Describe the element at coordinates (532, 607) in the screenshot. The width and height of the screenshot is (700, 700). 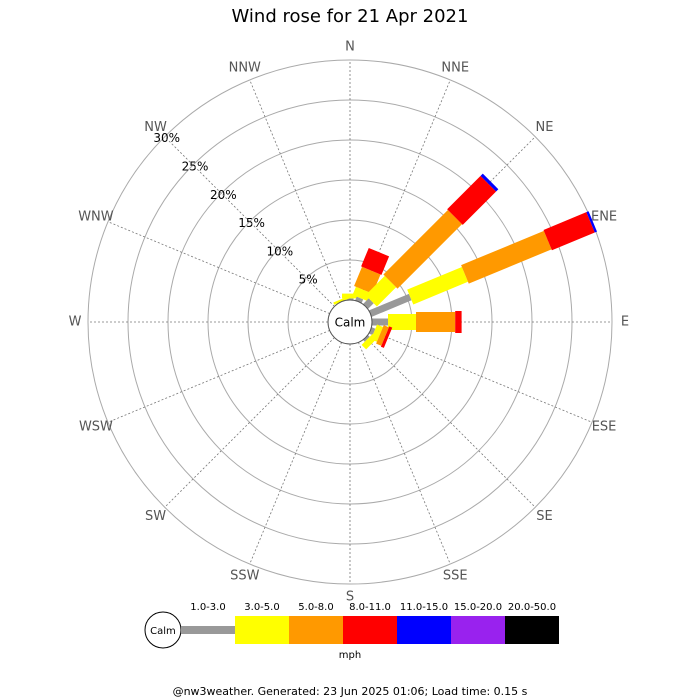
I see `legend-label: 20.0-50.0` at that location.